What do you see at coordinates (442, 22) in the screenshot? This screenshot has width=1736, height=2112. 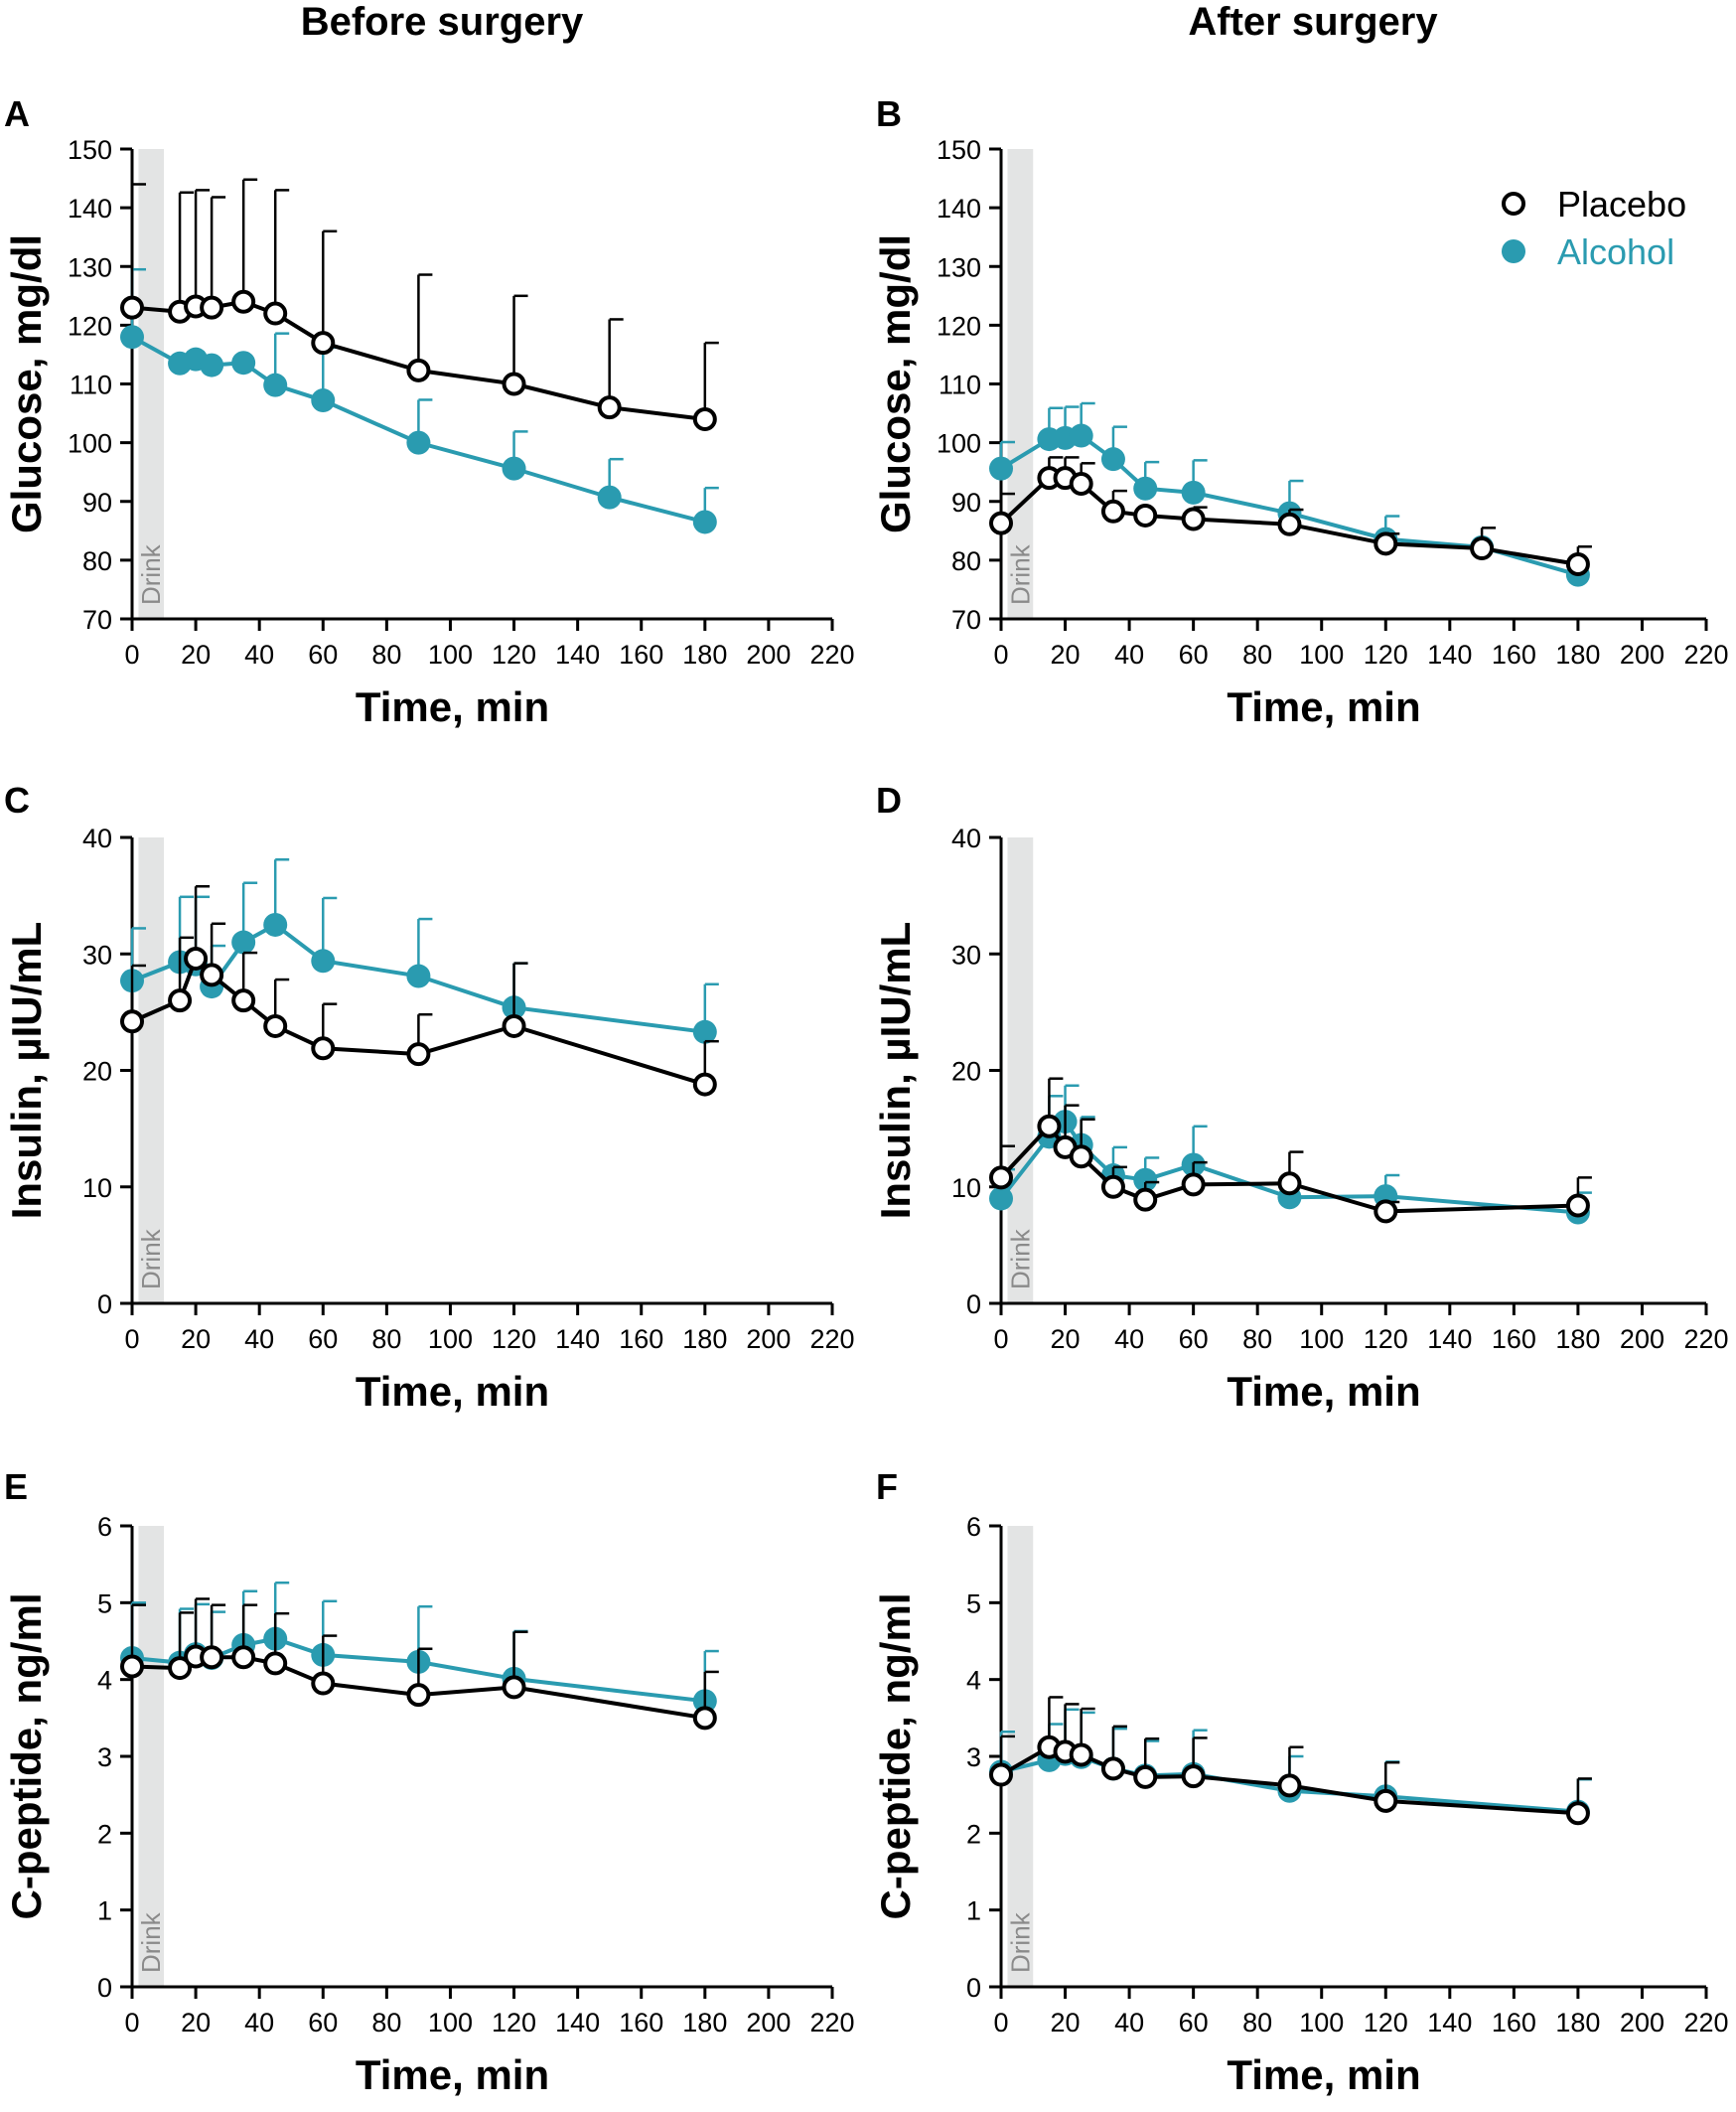 I see `column-title-before: Before surgery` at bounding box center [442, 22].